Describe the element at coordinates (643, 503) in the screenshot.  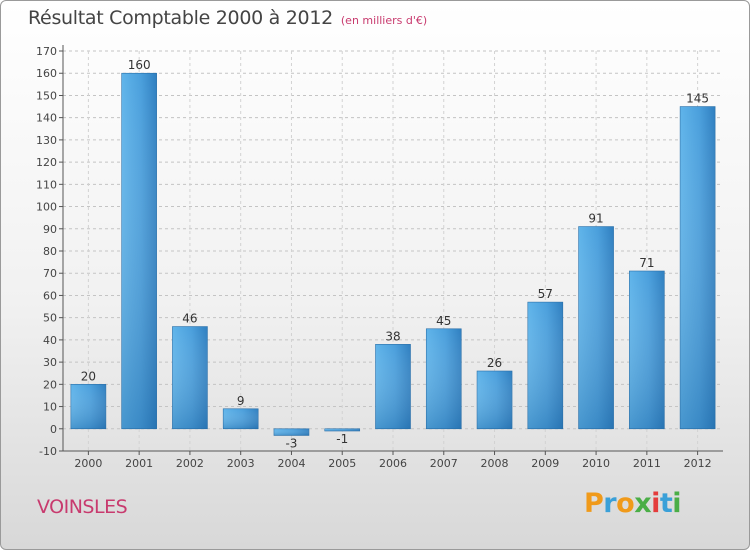
I see `logo-letter: x` at that location.